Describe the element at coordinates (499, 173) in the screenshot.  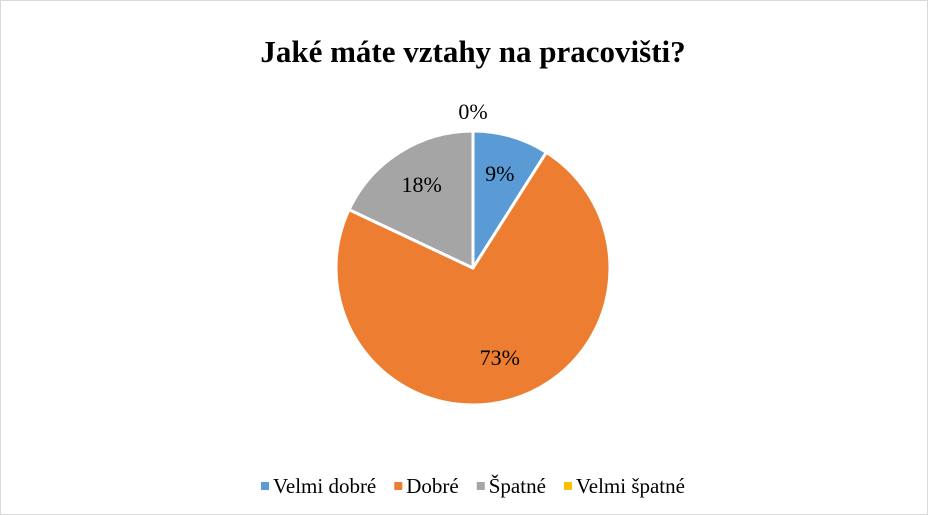
I see `data-label: 9%` at that location.